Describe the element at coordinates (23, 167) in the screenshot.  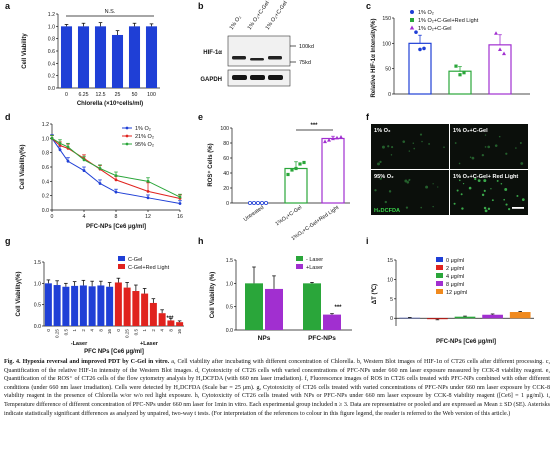
I see `panel-d-ylabel: Cell Viability(%)` at that location.